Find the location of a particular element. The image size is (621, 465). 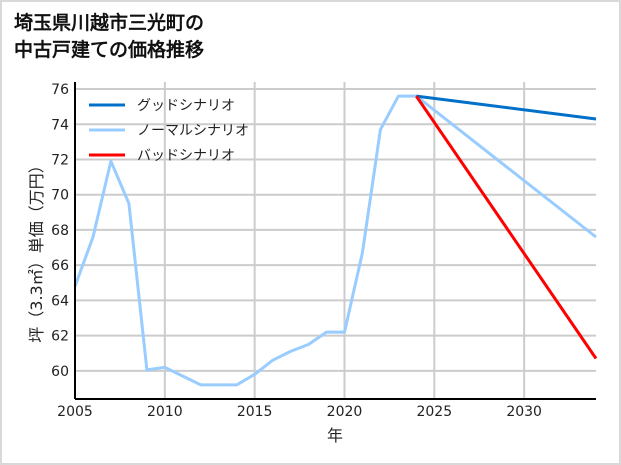

legend-label: ノーマルシナリオ is located at coordinates (193, 131).